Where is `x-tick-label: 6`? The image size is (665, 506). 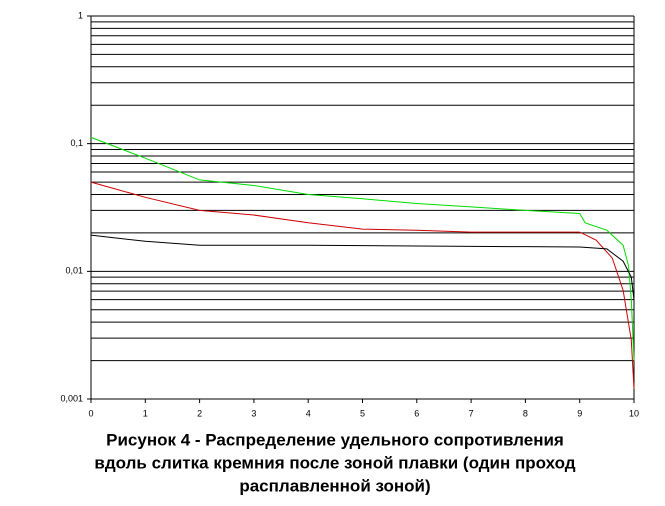 x-tick-label: 6 is located at coordinates (416, 413).